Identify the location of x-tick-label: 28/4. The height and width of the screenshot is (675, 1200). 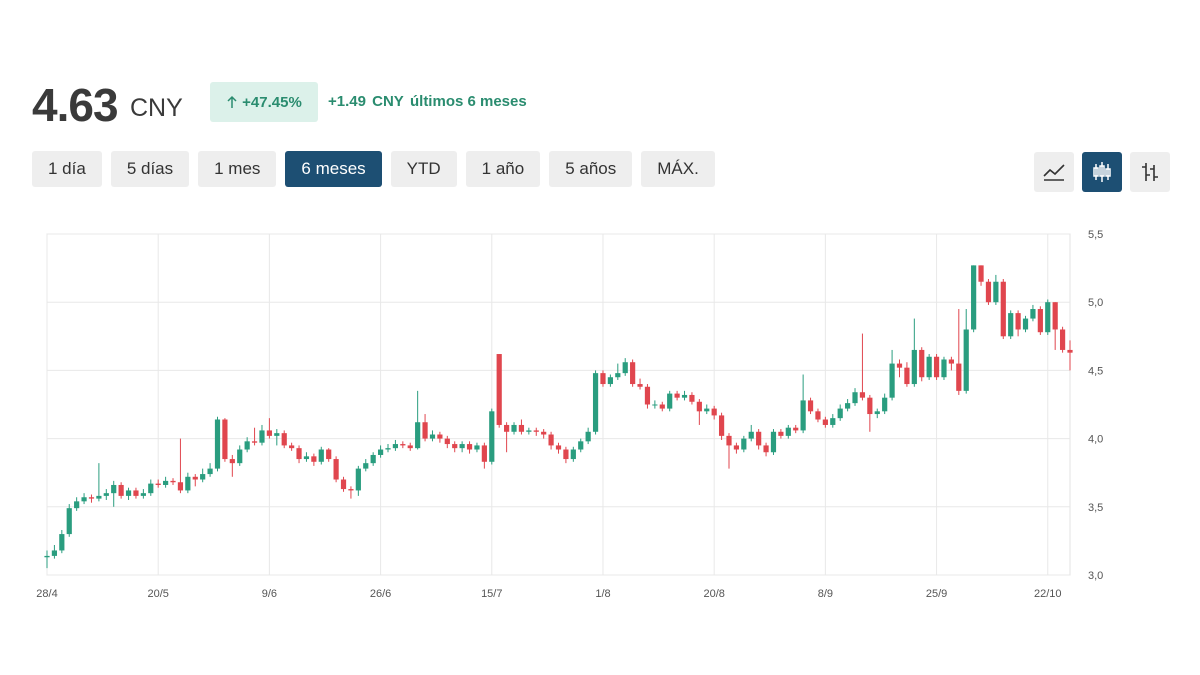
(46, 594).